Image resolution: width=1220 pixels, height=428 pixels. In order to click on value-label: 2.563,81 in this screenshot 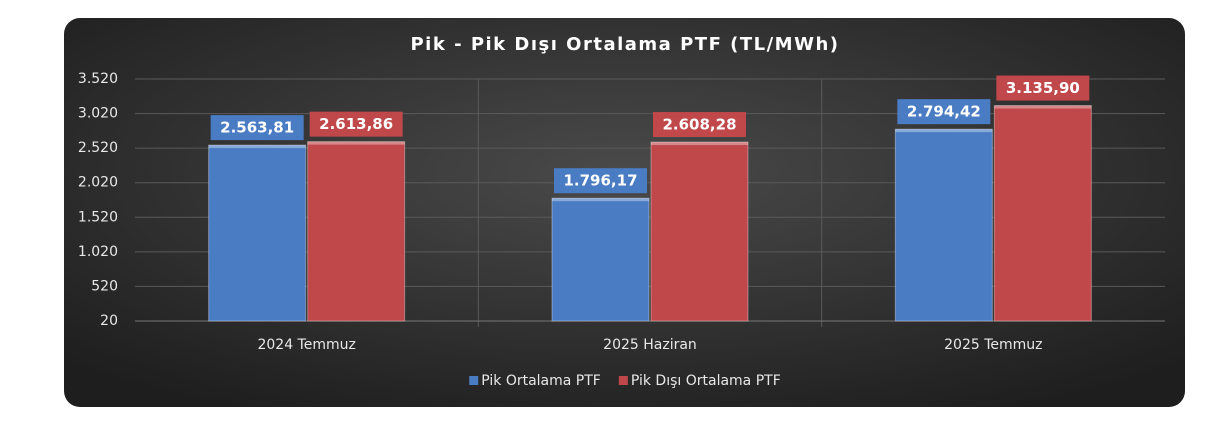, I will do `click(257, 128)`.